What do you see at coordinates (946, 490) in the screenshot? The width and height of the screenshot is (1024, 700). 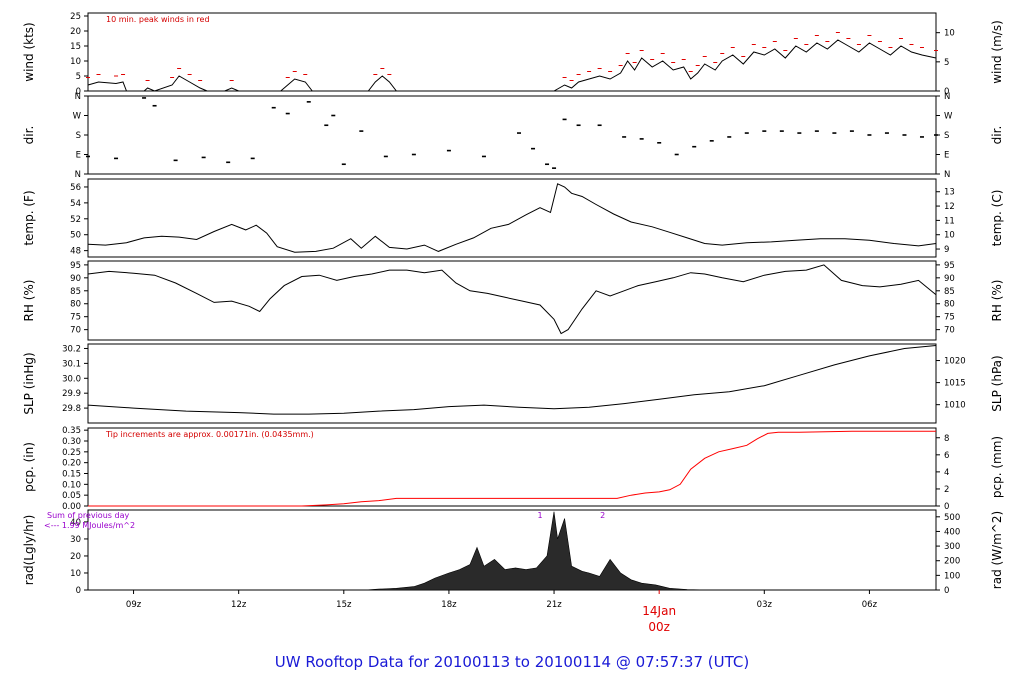 I see `ytick-right-label: 2` at bounding box center [946, 490].